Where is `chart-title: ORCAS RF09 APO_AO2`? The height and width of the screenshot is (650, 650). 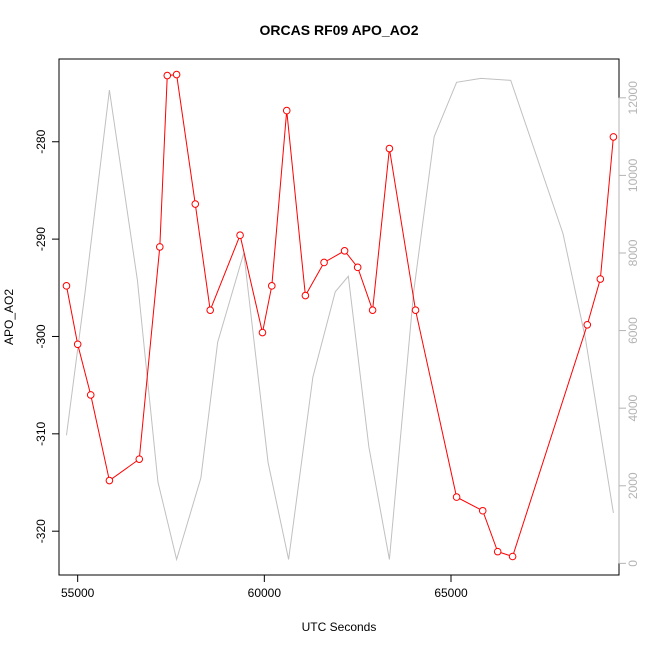
chart-title: ORCAS RF09 APO_AO2 is located at coordinates (339, 30).